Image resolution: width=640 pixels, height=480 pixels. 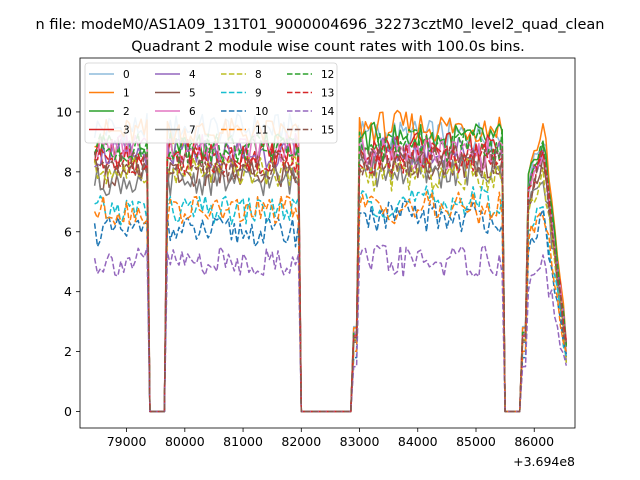 What do you see at coordinates (258, 75) in the screenshot?
I see `legend-label-8: 8` at bounding box center [258, 75].